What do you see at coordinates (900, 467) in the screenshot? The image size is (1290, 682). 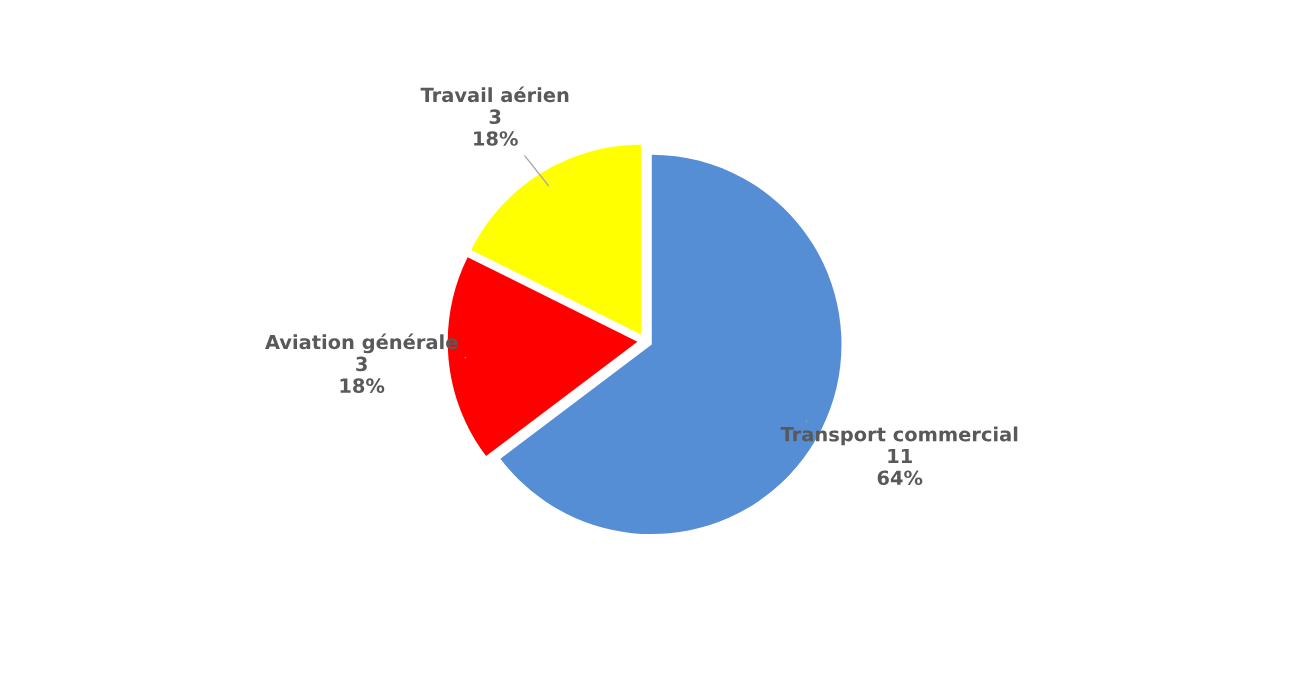 I see `data-label: 11 64%` at bounding box center [900, 467].